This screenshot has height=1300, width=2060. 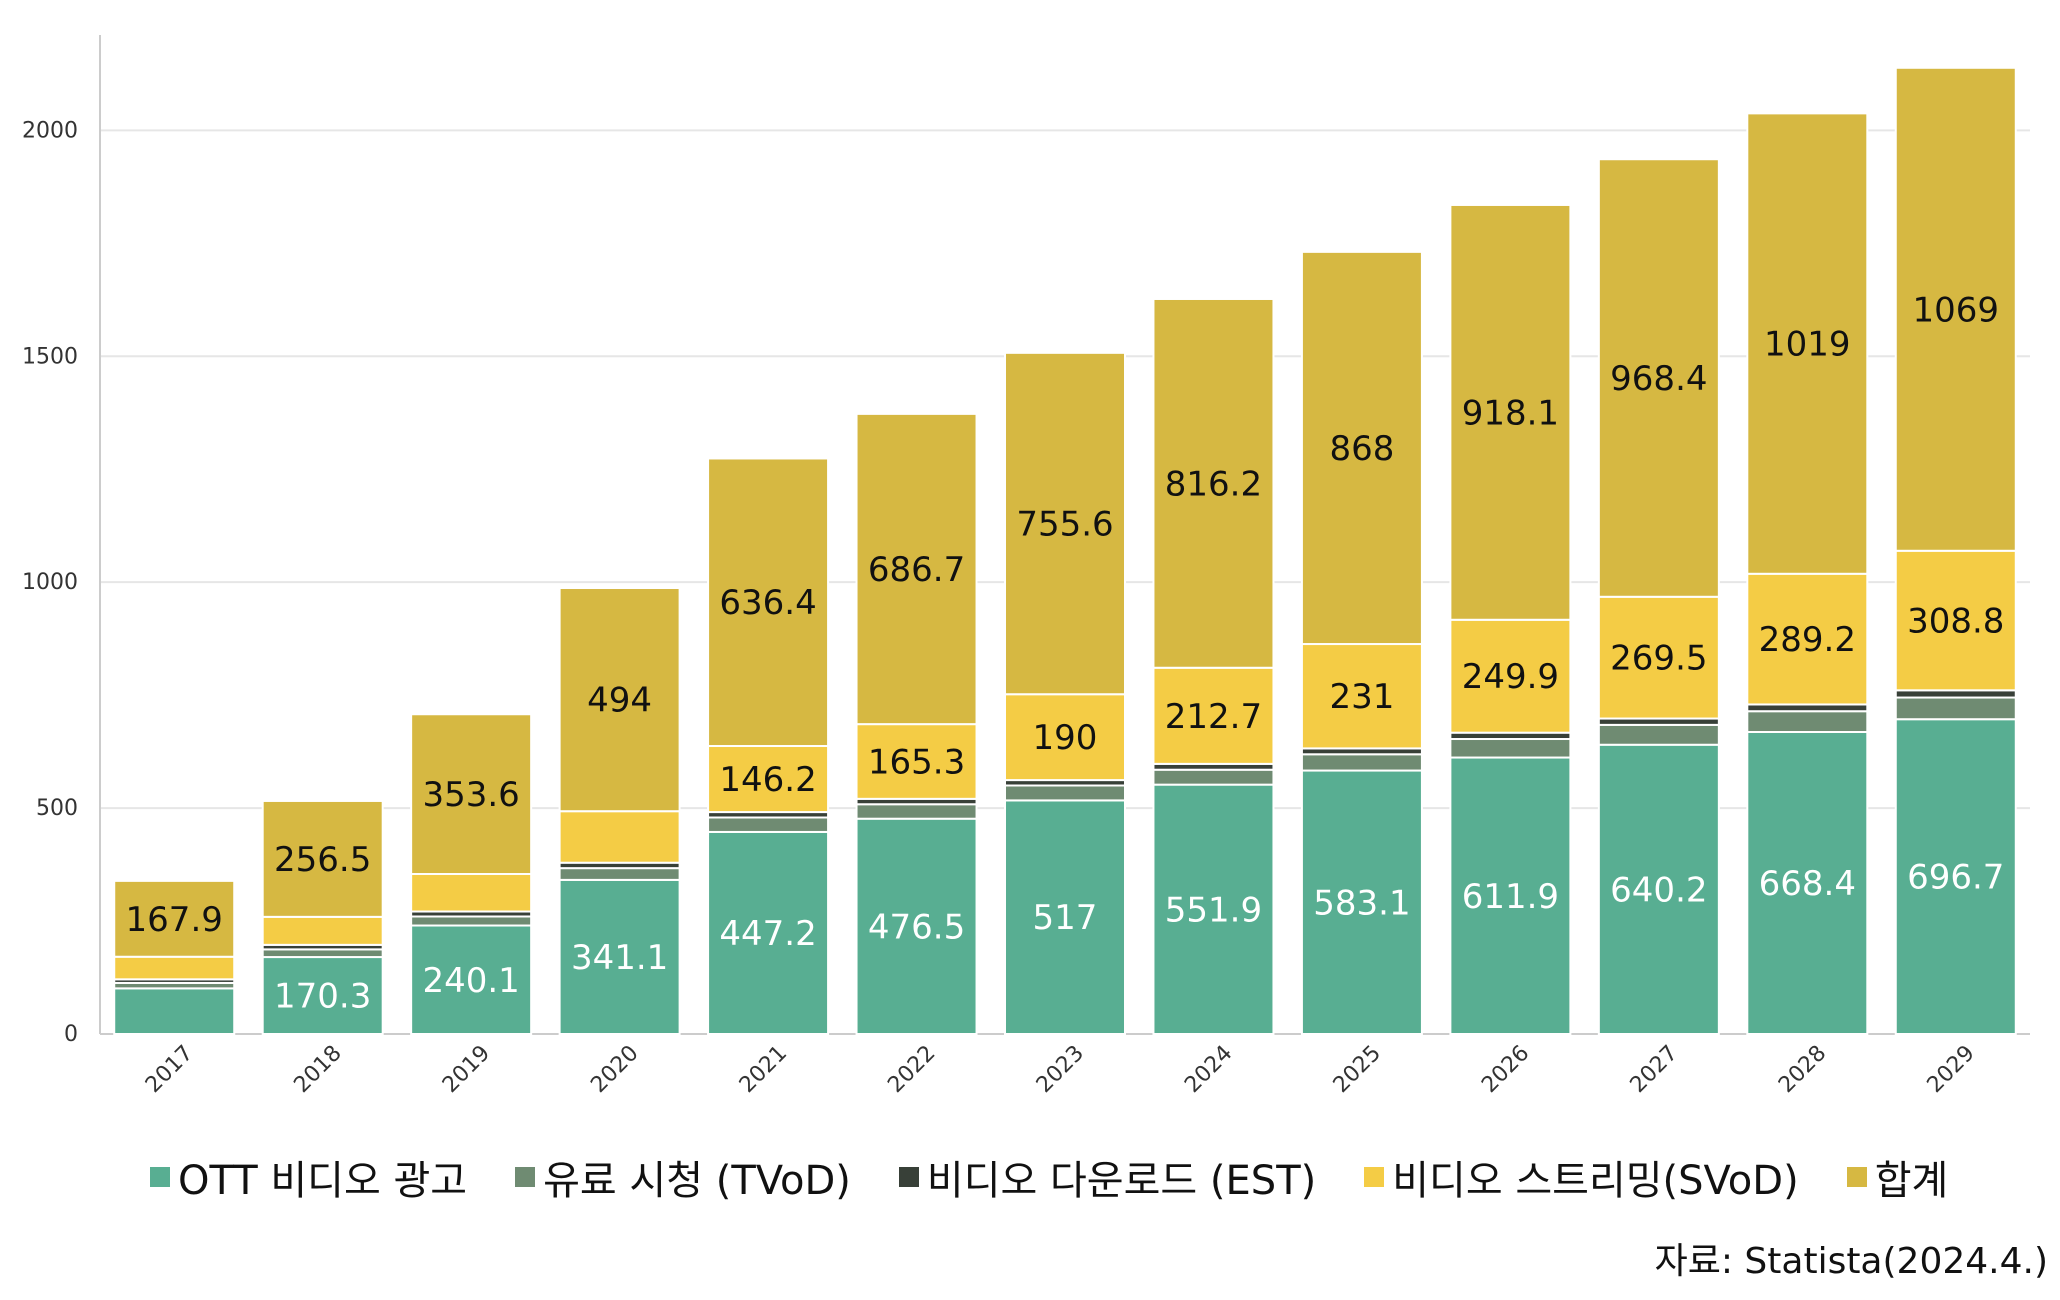 What do you see at coordinates (322, 860) in the screenshot?
I see `data-label: 256.5` at bounding box center [322, 860].